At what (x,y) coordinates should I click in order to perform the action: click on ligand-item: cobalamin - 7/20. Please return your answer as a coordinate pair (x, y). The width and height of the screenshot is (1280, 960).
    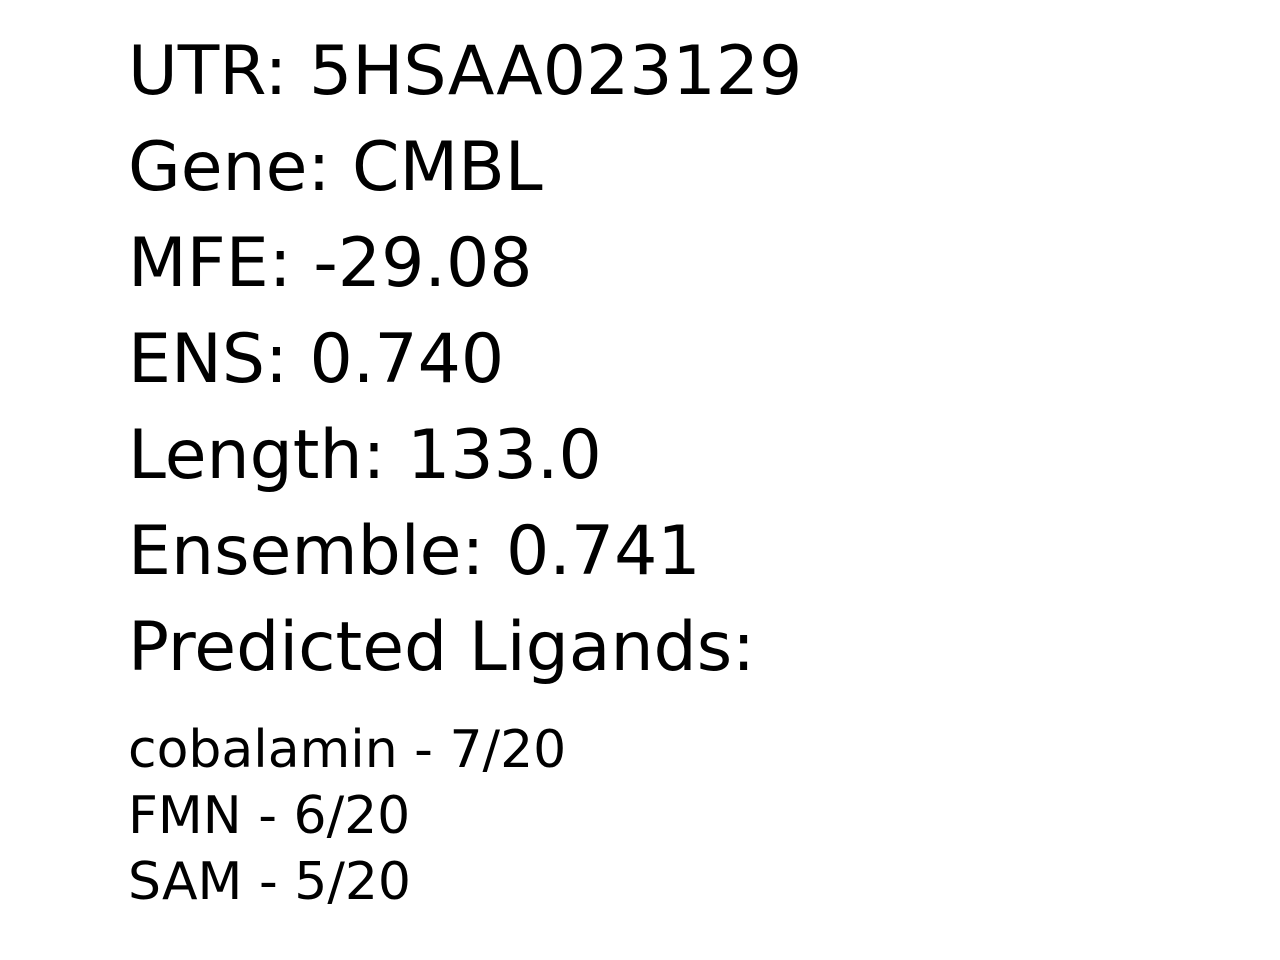
    Looking at the image, I should click on (347, 750).